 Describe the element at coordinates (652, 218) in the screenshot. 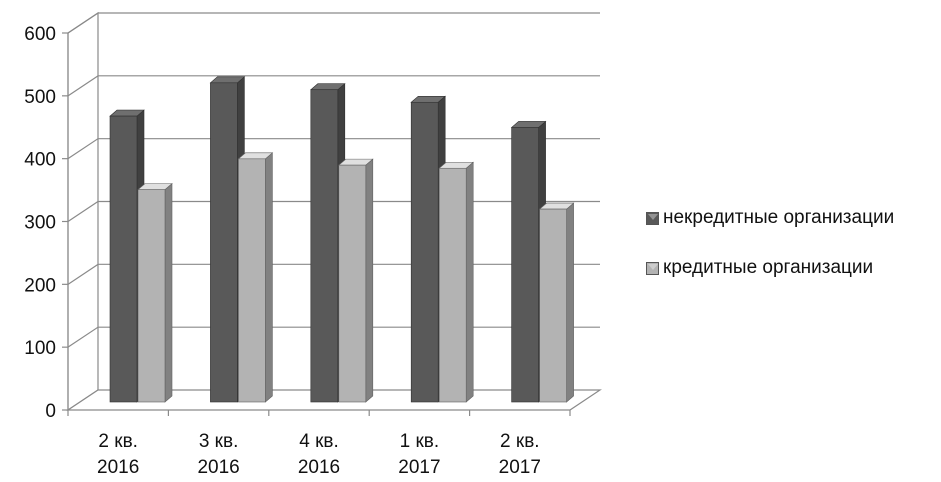

I see `legend-swatch-nonbank` at that location.